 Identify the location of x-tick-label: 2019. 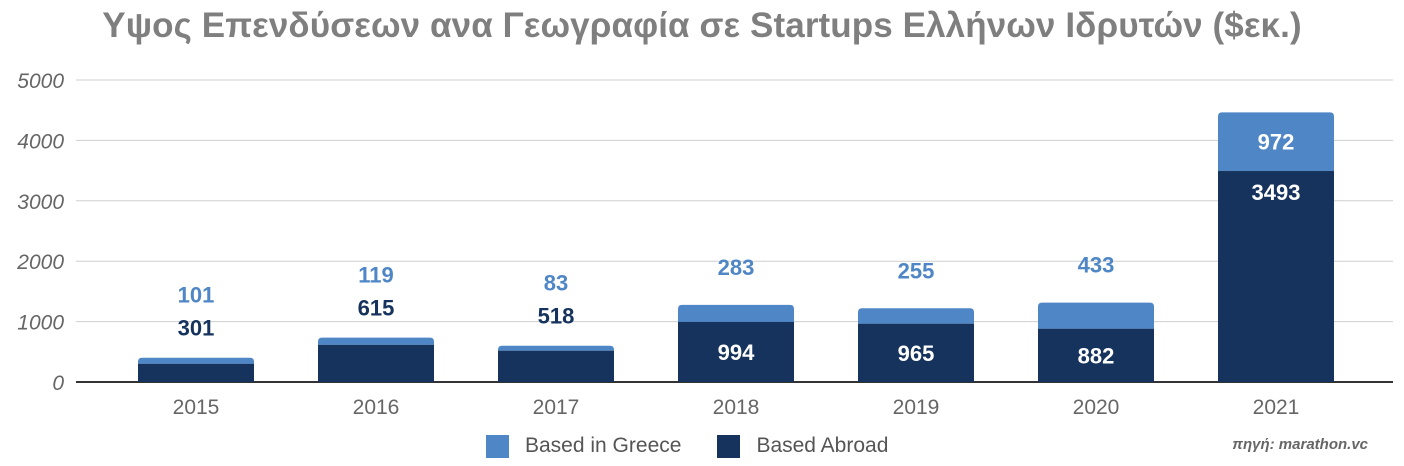
(916, 407).